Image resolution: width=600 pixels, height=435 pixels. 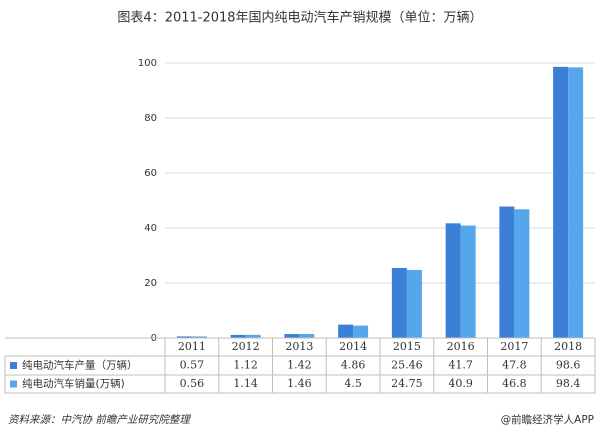 I want to click on legend-label: 纯电动汽车产量（万辆）, so click(x=80, y=365).